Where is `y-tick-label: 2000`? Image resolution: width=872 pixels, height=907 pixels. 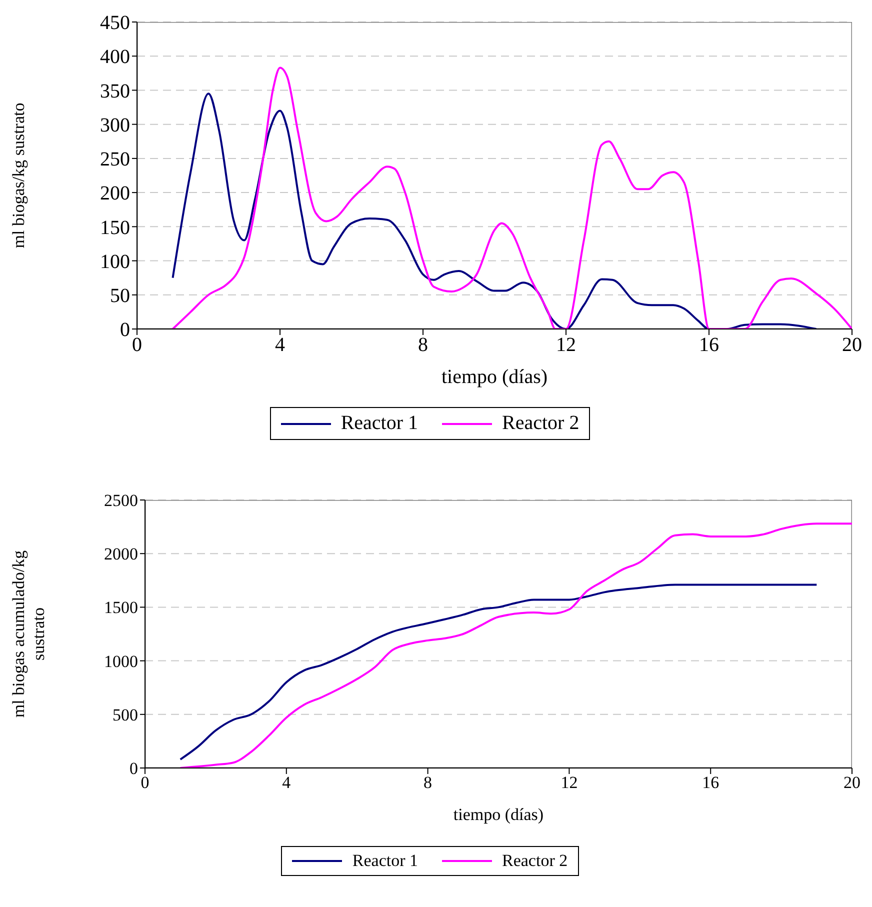
y-tick-label: 2000 is located at coordinates (121, 554).